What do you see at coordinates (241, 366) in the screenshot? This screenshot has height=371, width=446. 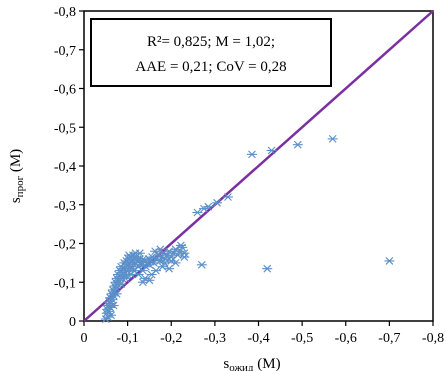 I see `x-axis-title-sub: ожид` at bounding box center [241, 366].